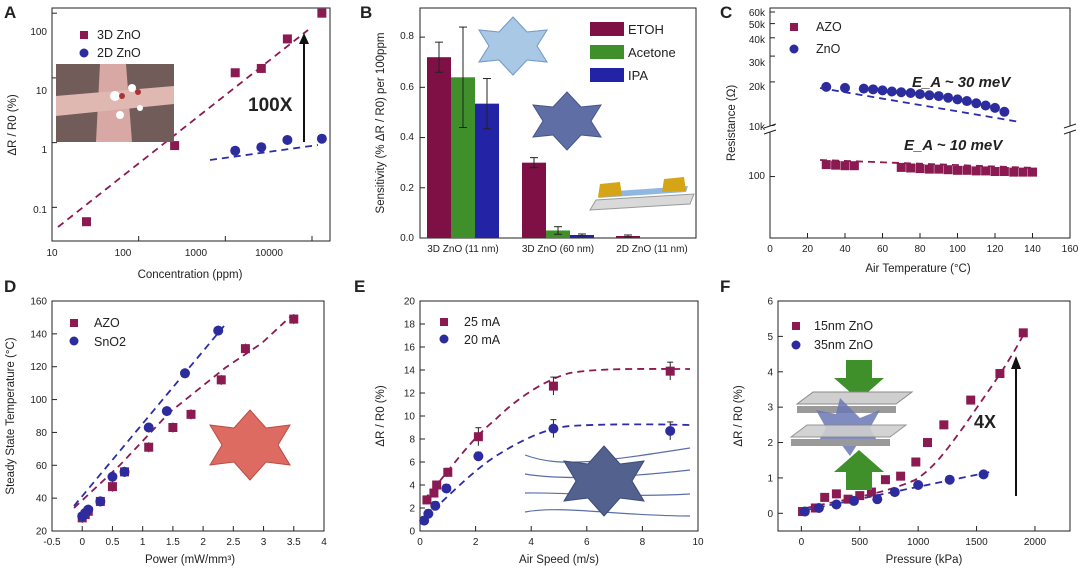 The width and height of the screenshot is (1080, 572). What do you see at coordinates (412, 509) in the screenshot?
I see `y-tick-e-1: 2` at bounding box center [412, 509].